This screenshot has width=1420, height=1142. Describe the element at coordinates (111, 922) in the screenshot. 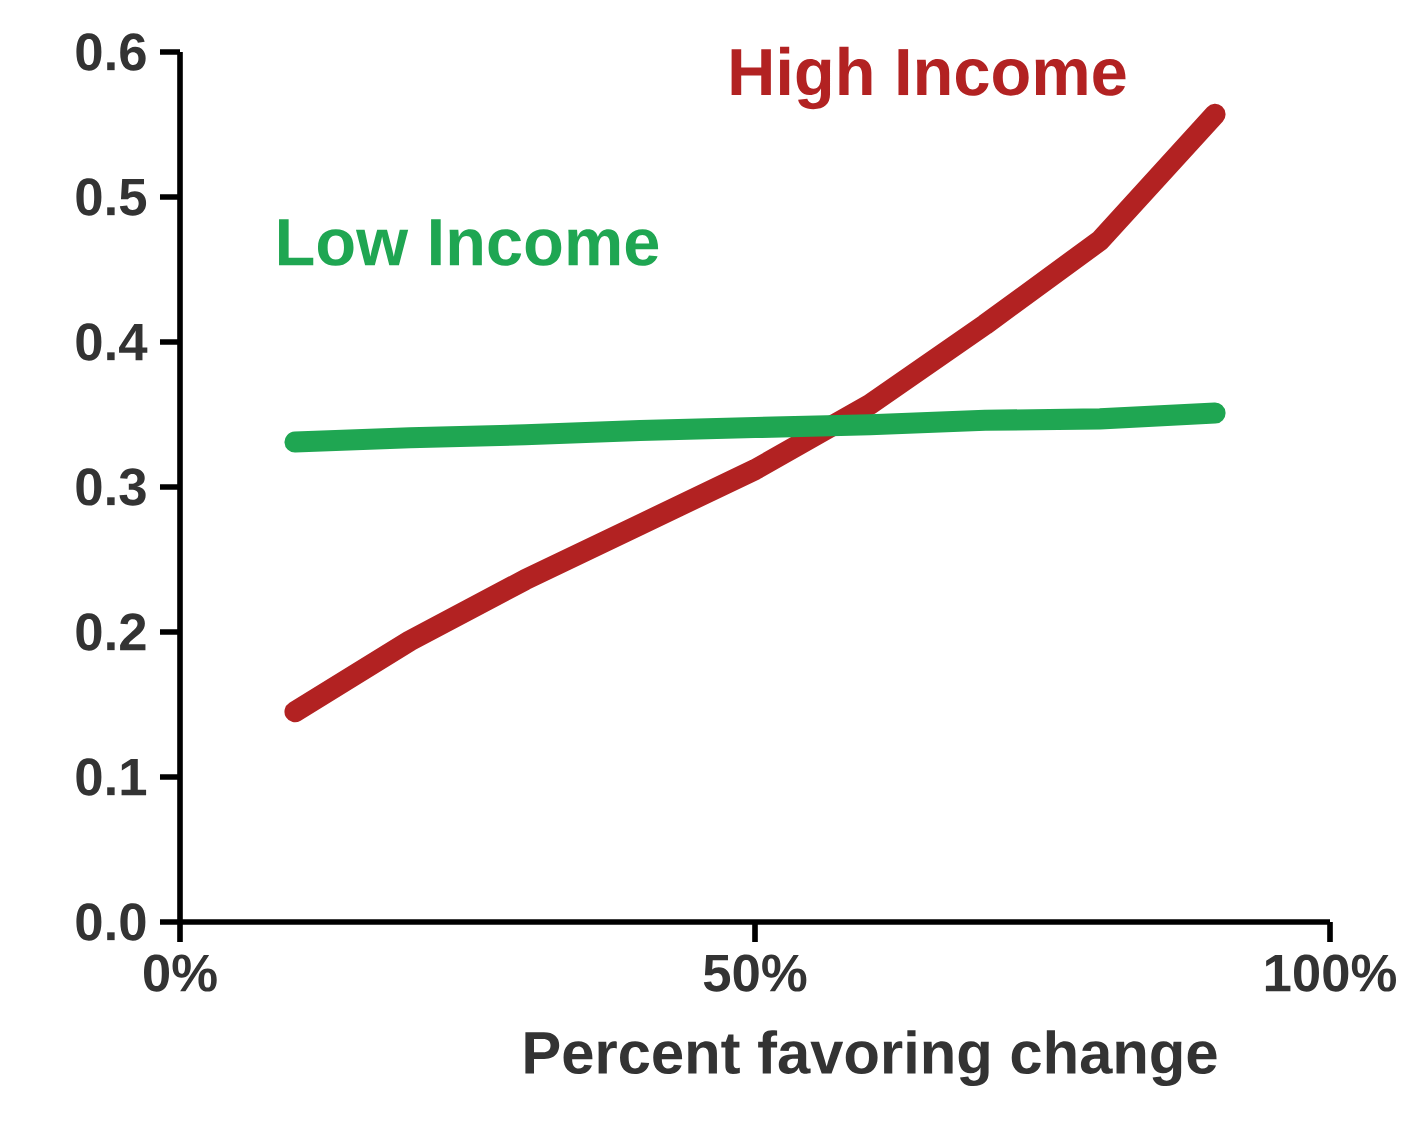

I see `y-tick-label: 0.0` at that location.